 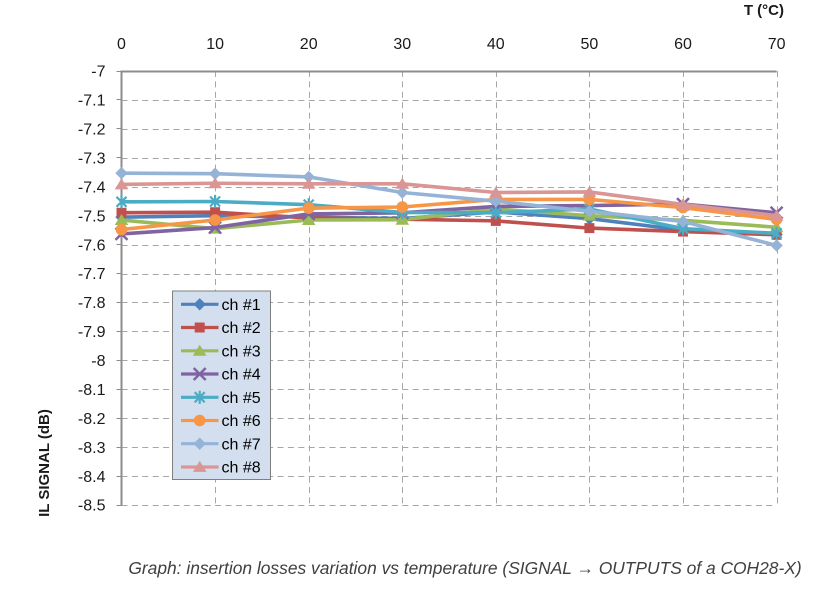 I want to click on svg-text: 20, so click(x=309, y=44).